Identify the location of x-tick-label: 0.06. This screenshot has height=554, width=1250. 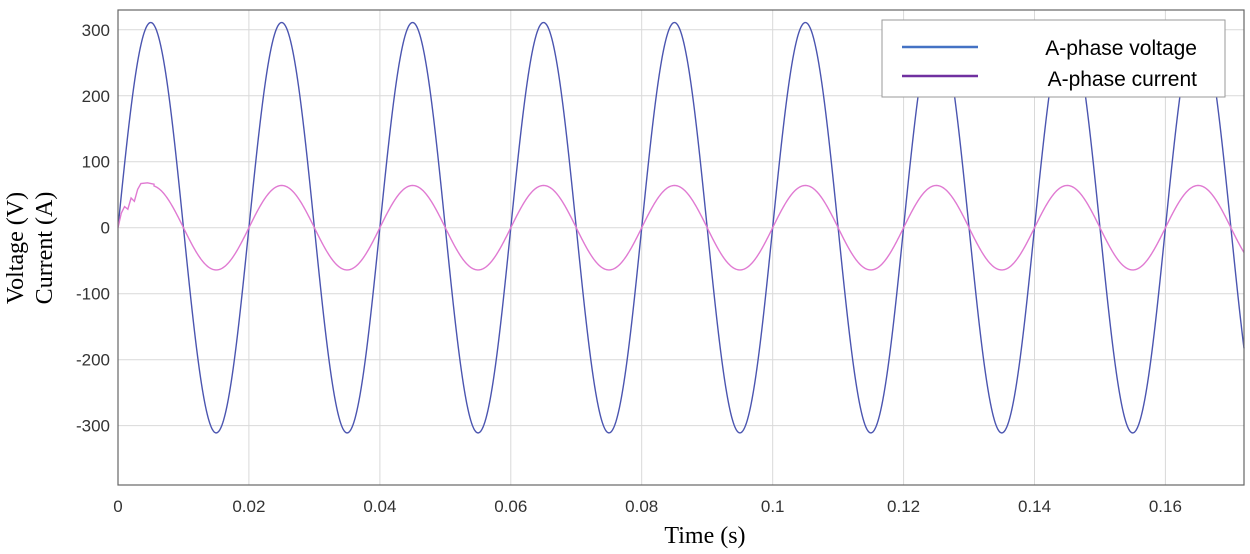
(510, 506).